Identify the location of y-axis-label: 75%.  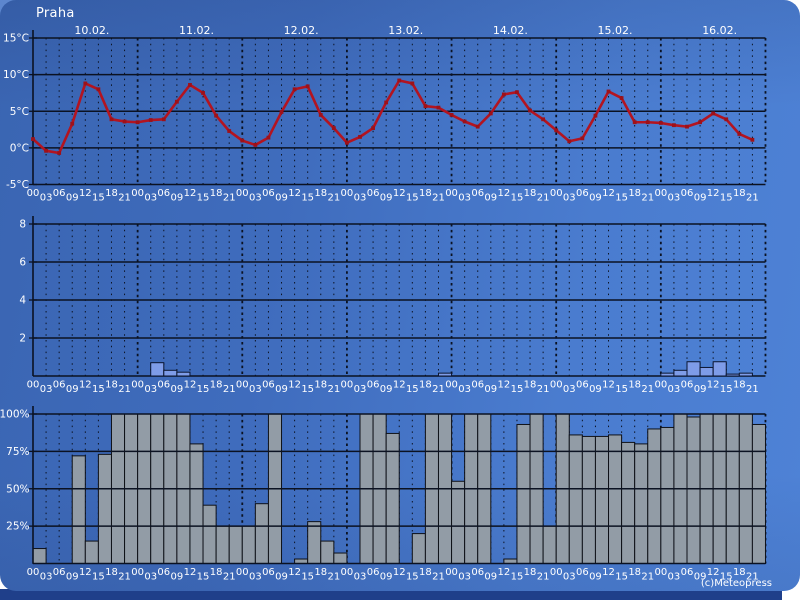
(17, 452).